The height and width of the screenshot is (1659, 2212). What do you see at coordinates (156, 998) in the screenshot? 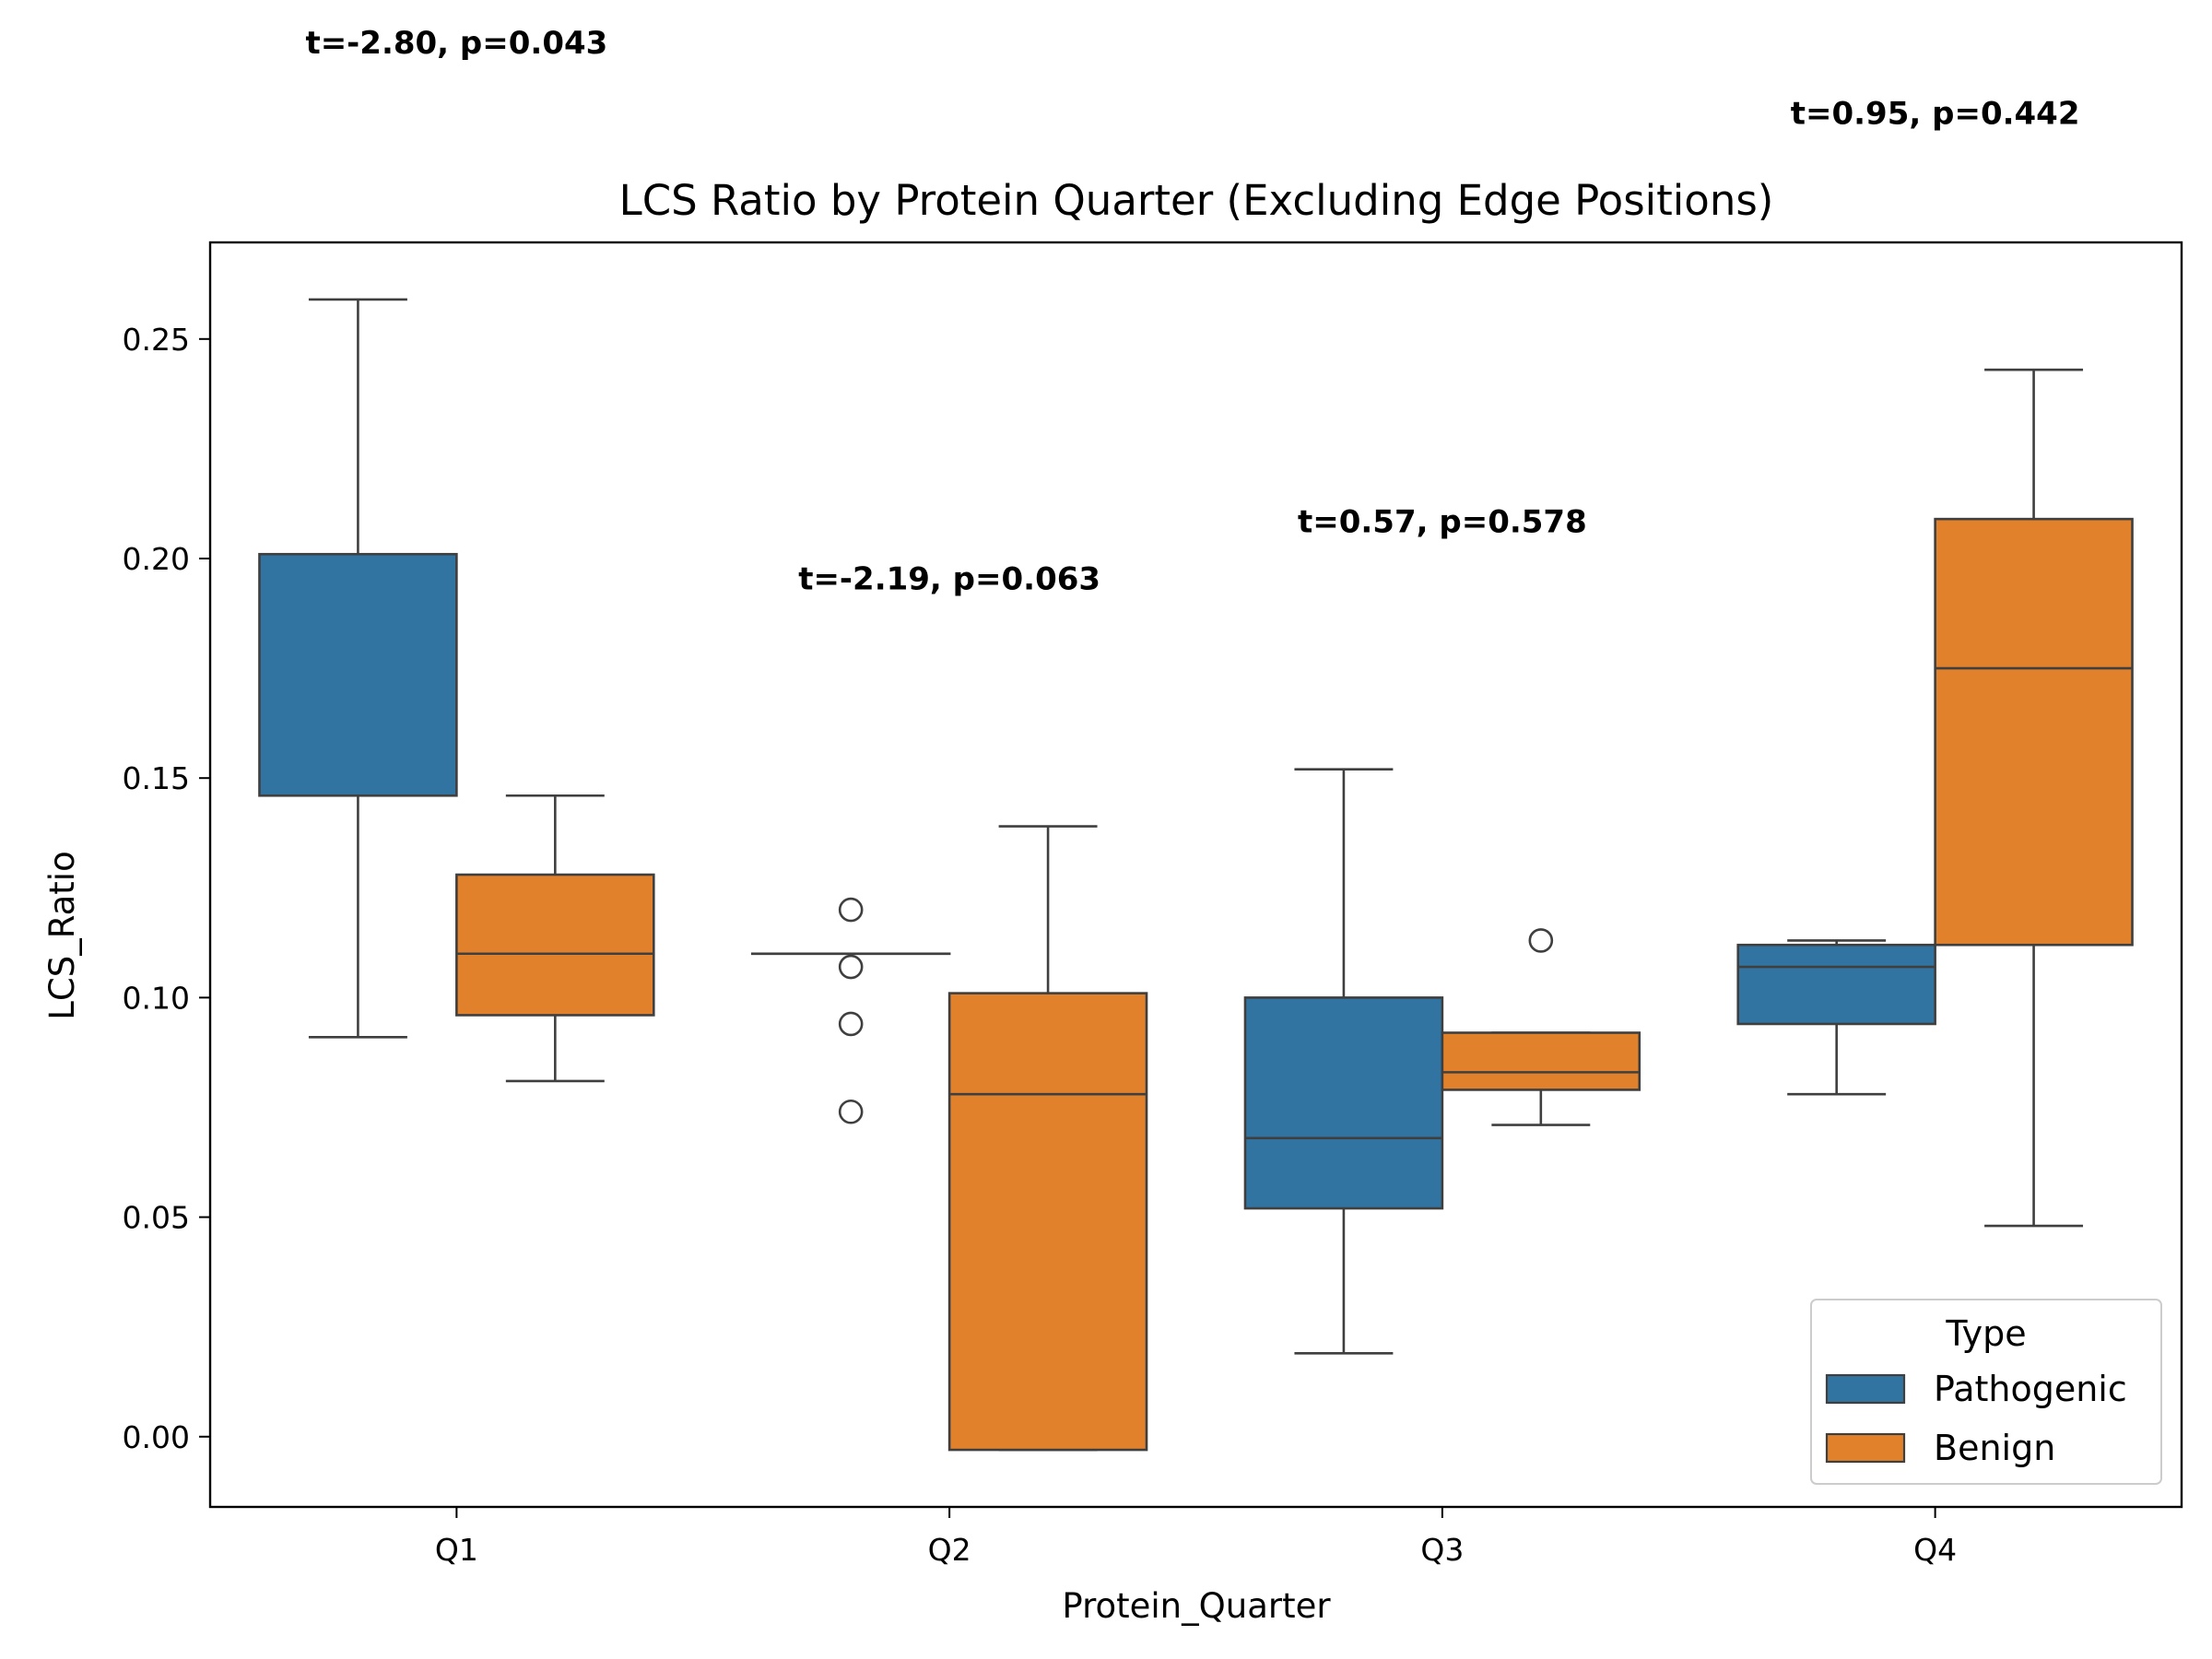
I see `y-tick-label: 0.10` at bounding box center [156, 998].